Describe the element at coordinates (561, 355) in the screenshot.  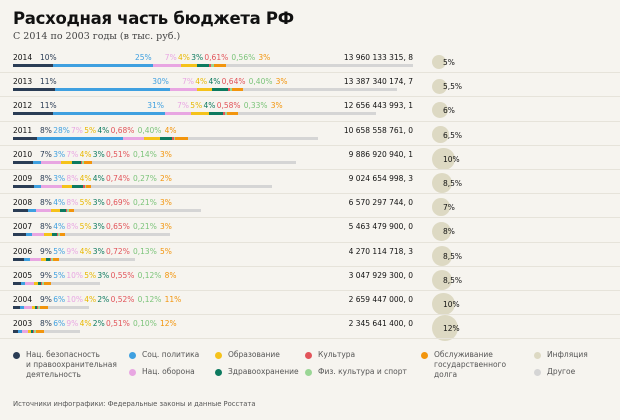
I see `legend-item-inflation: Инфляция` at that location.